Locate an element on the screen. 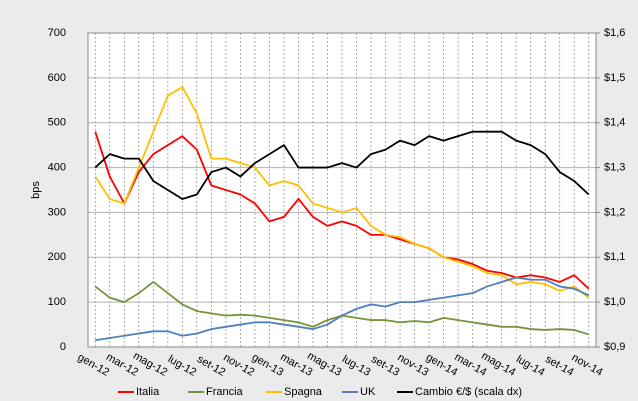 This screenshot has width=638, height=401. legend-label: Francia is located at coordinates (225, 392).